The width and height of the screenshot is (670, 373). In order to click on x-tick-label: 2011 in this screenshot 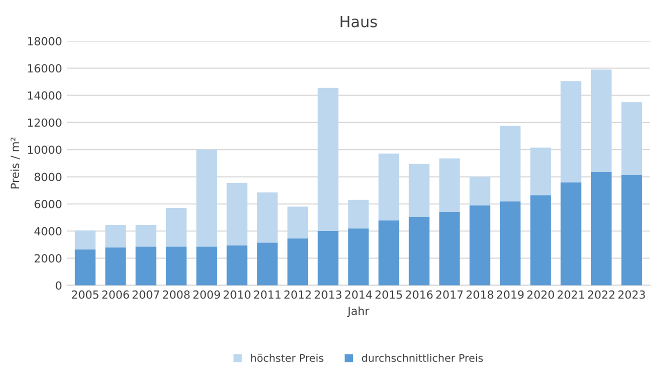, I will do `click(267, 294)`.